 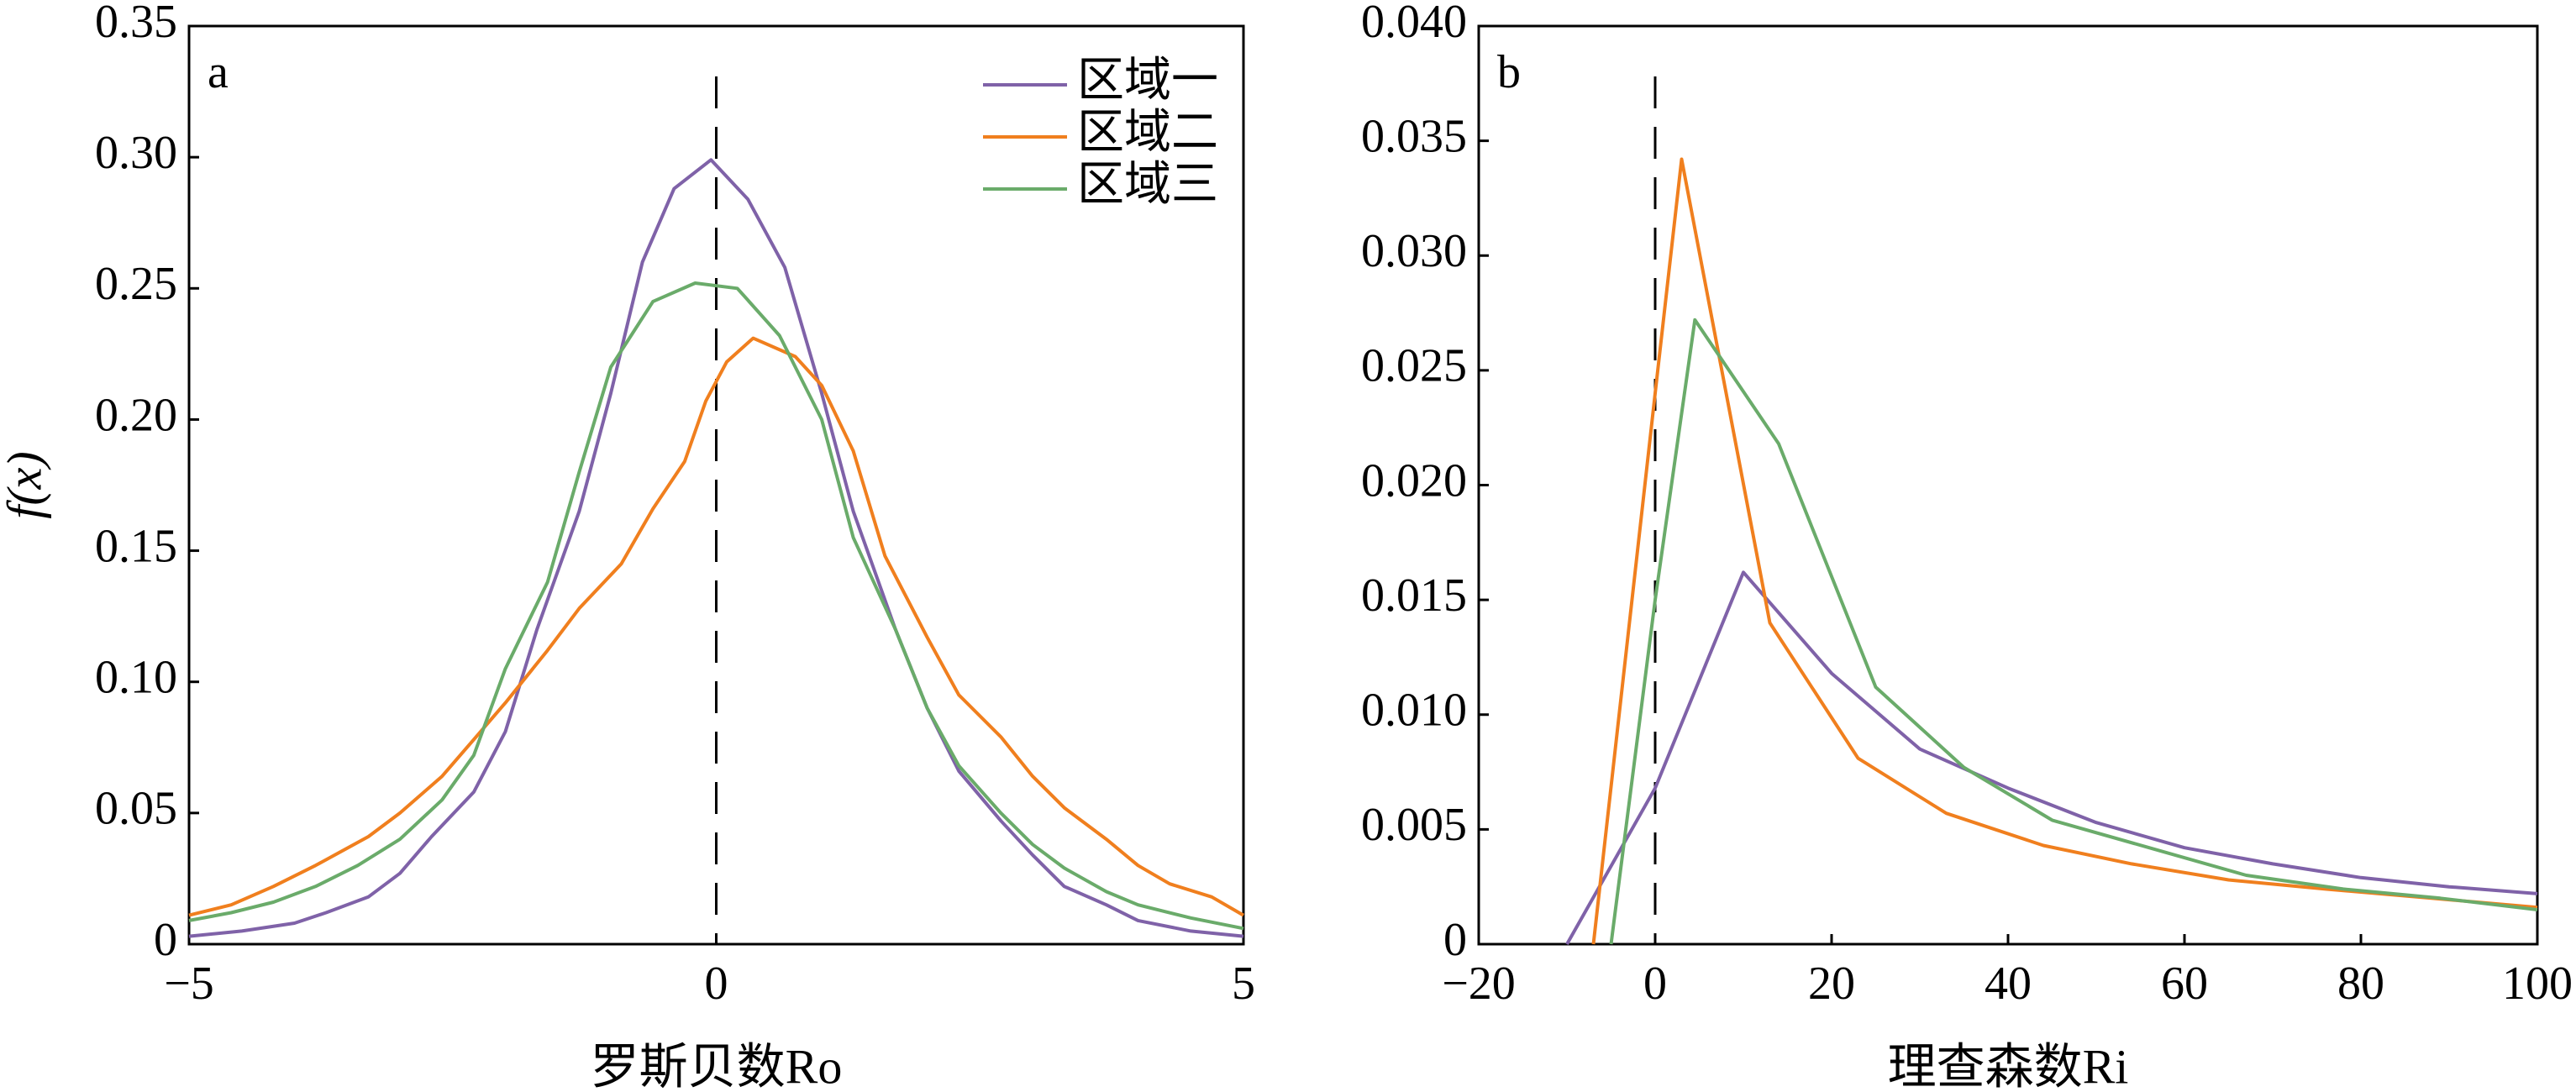 What do you see at coordinates (2009, 1065) in the screenshot?
I see `x-axis-title: 理查森数Ri` at bounding box center [2009, 1065].